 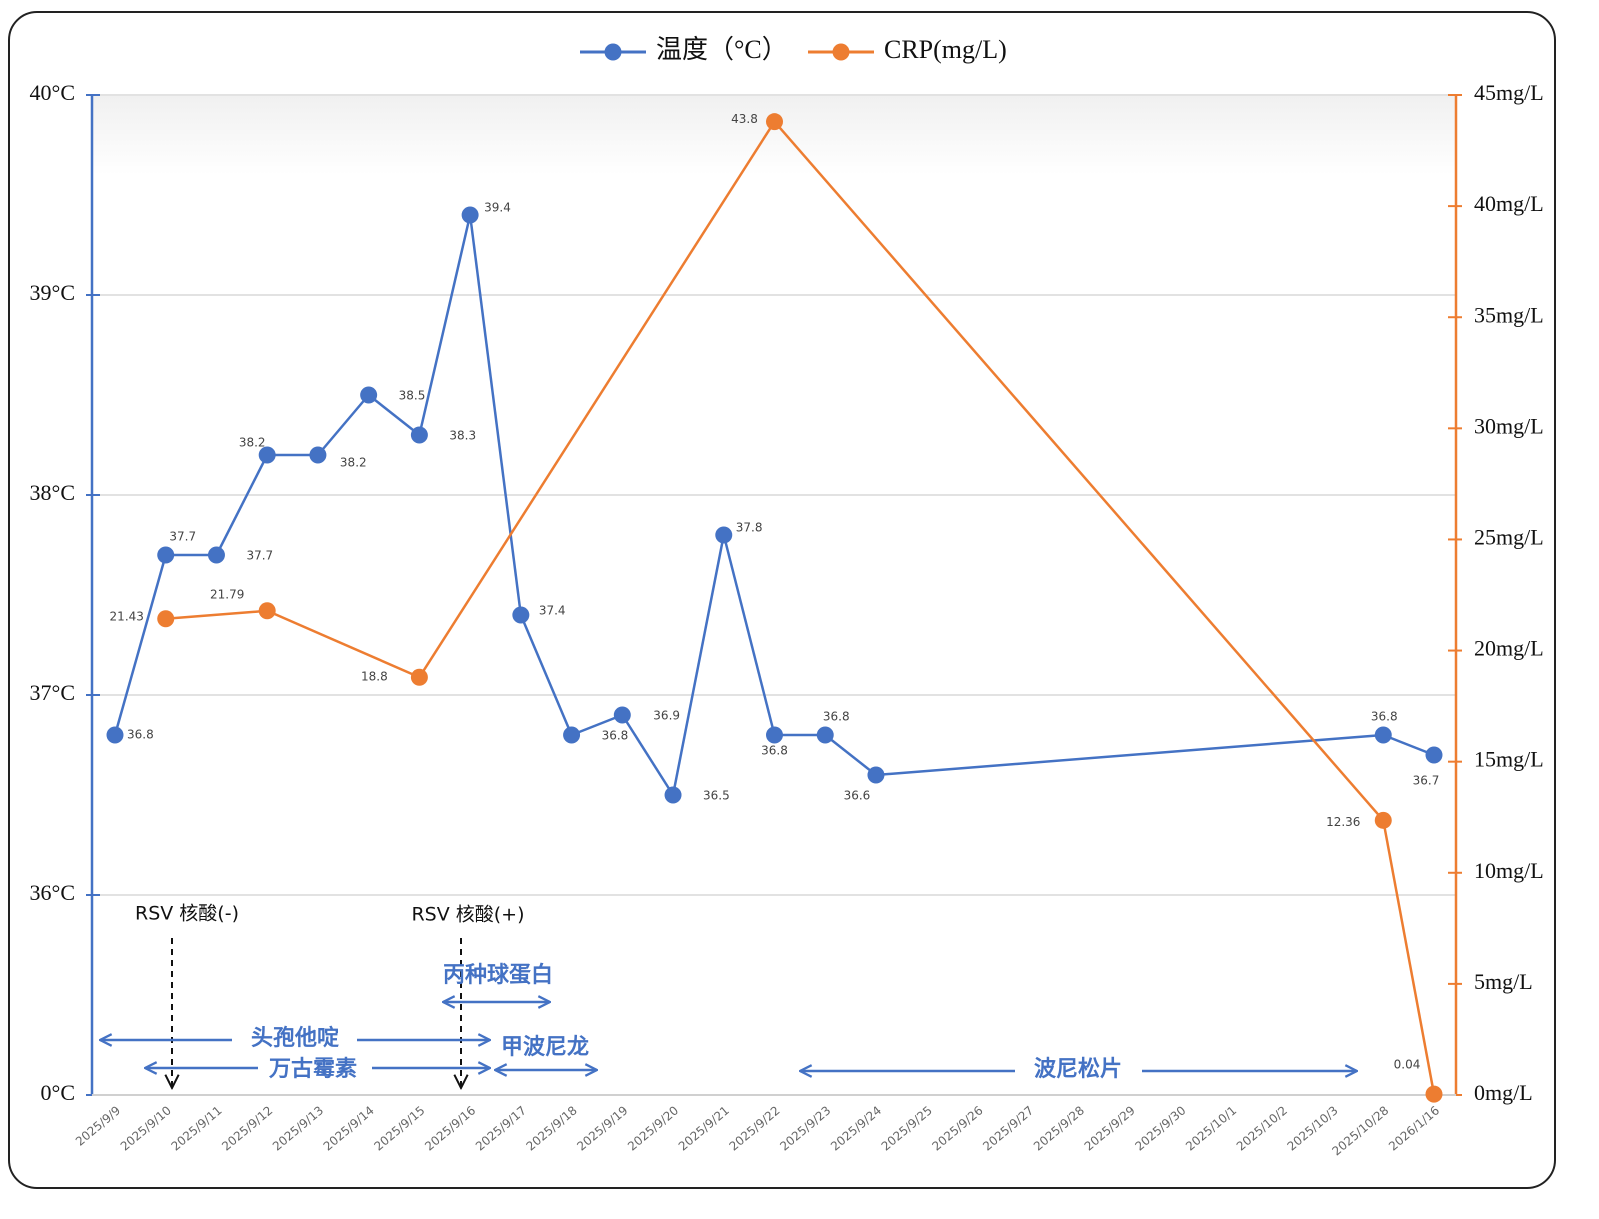 What do you see at coordinates (312, 1068) in the screenshot?
I see `annotation: 万古霉素` at bounding box center [312, 1068].